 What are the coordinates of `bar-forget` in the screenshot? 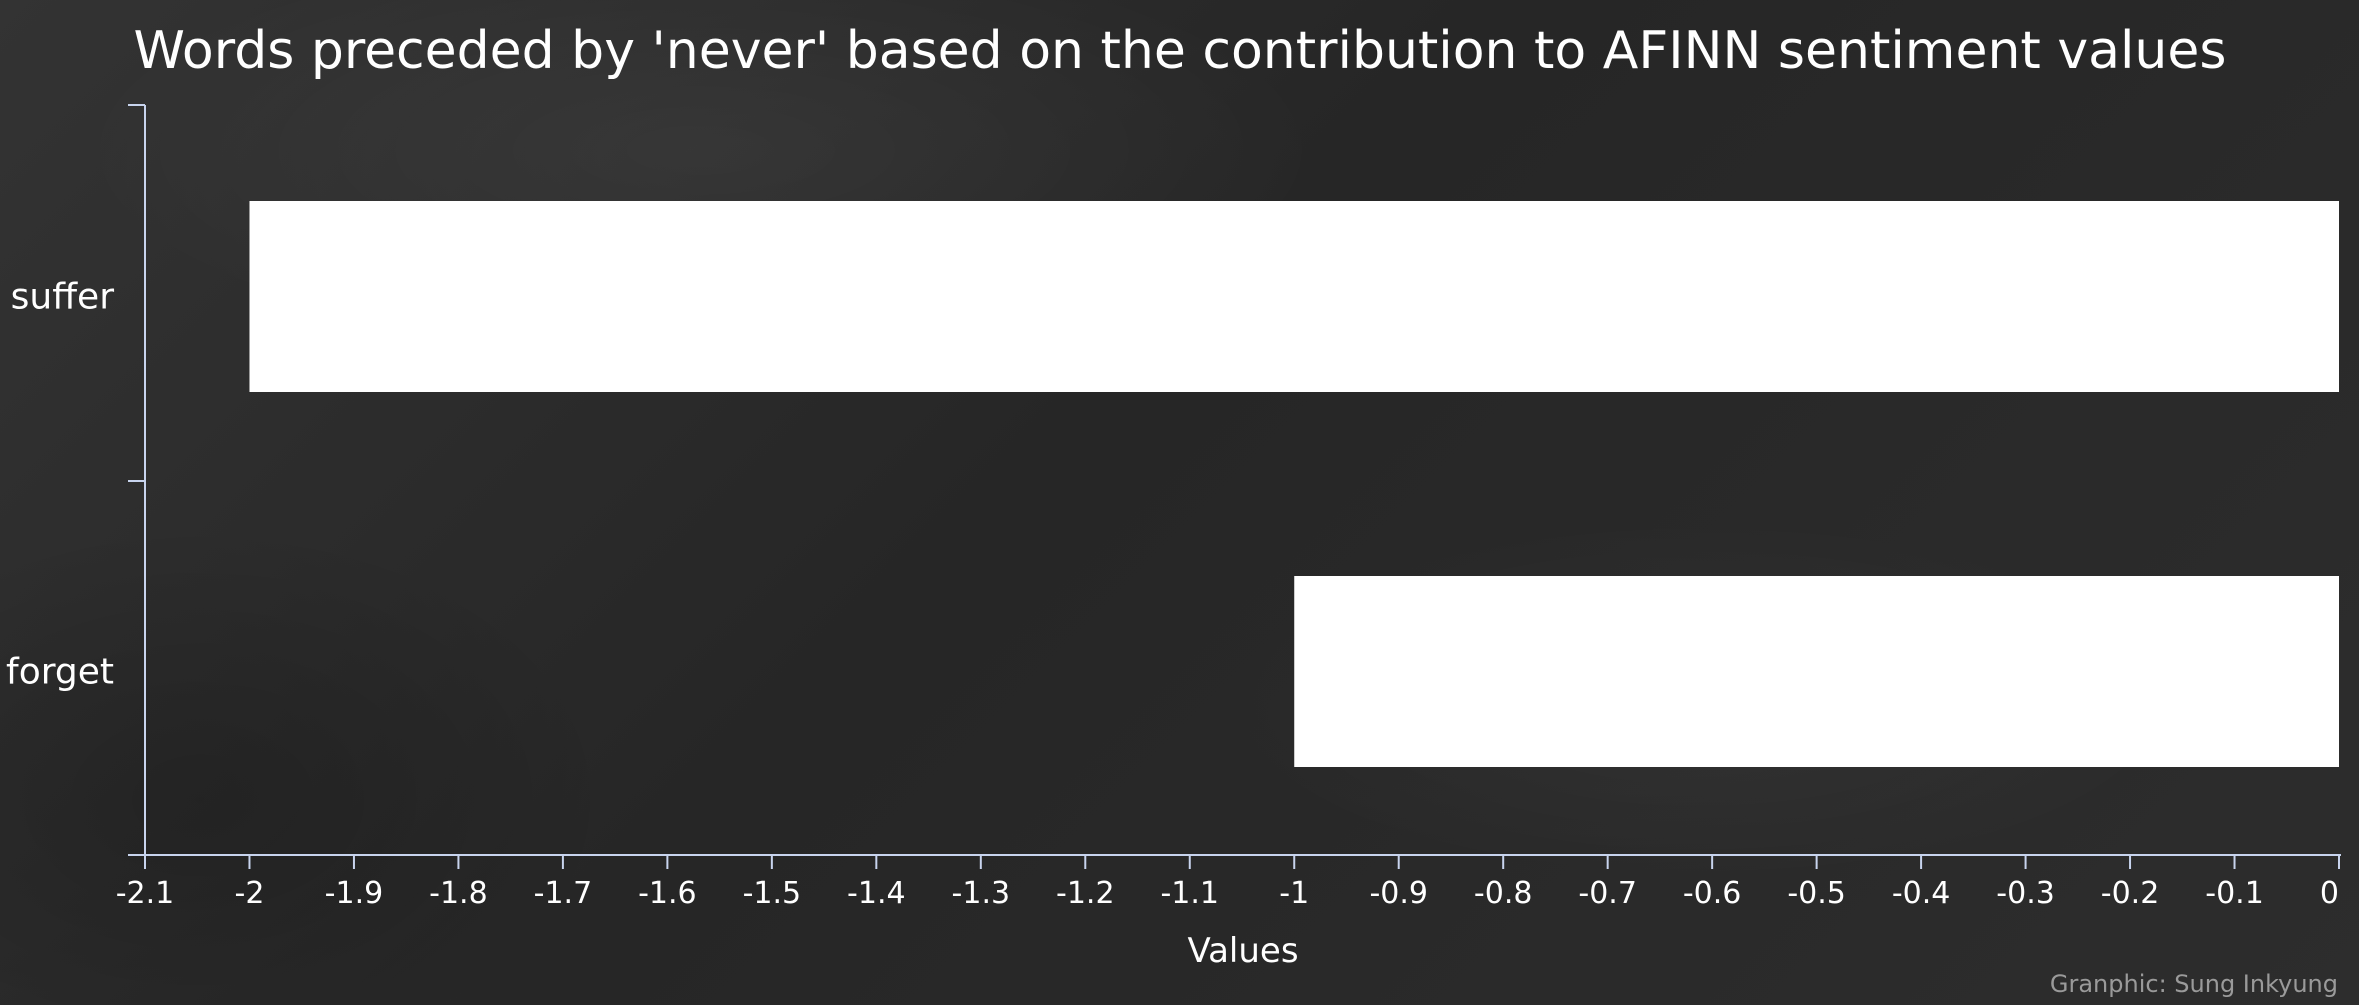 It's located at (1816, 671).